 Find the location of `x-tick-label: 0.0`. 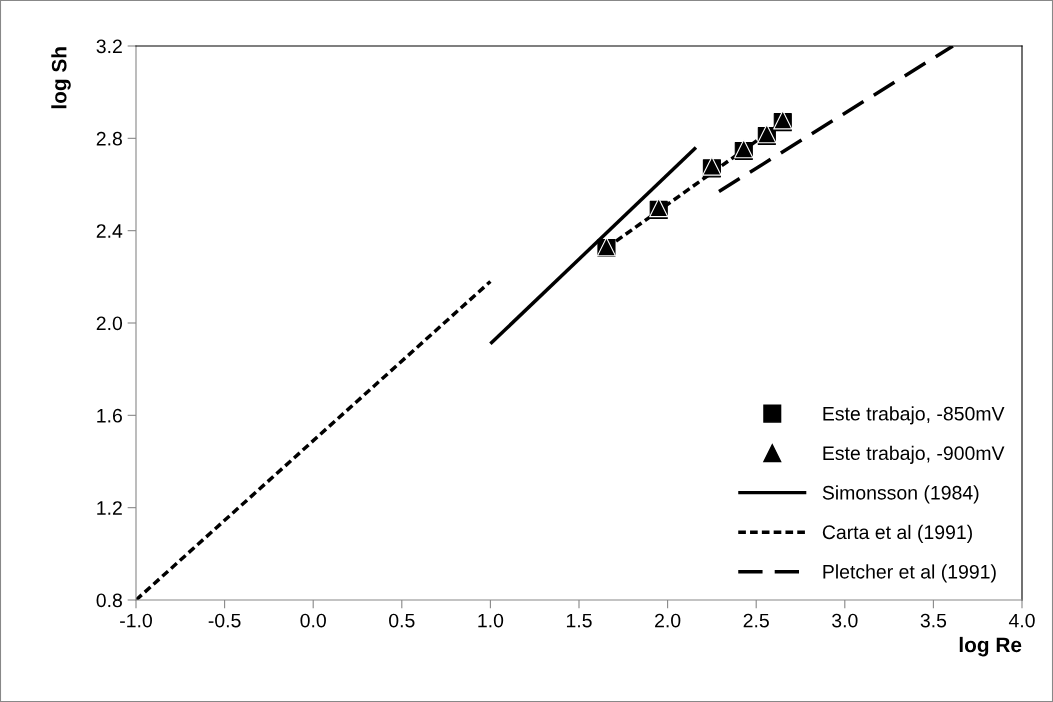

x-tick-label: 0.0 is located at coordinates (313, 620).